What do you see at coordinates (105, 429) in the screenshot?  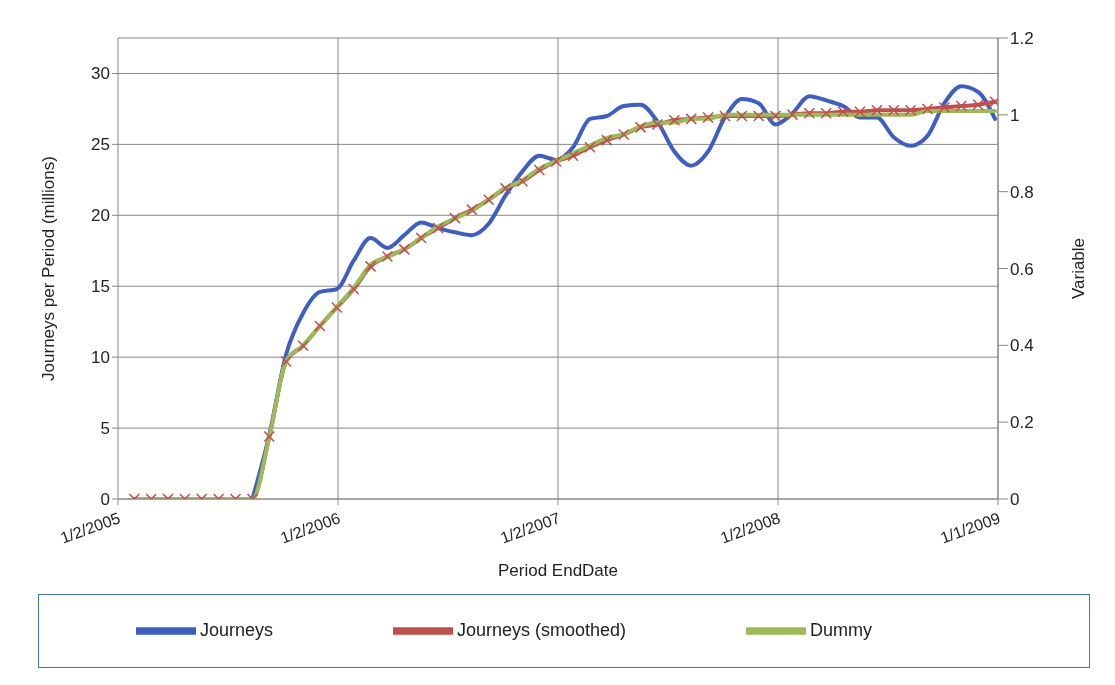 I see `y-tick-label: 5` at bounding box center [105, 429].